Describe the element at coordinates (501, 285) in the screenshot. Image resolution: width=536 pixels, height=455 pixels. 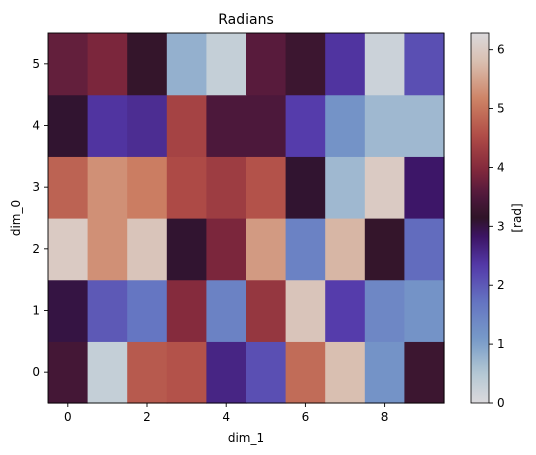
I see `colorbar-tick-label: 2` at that location.